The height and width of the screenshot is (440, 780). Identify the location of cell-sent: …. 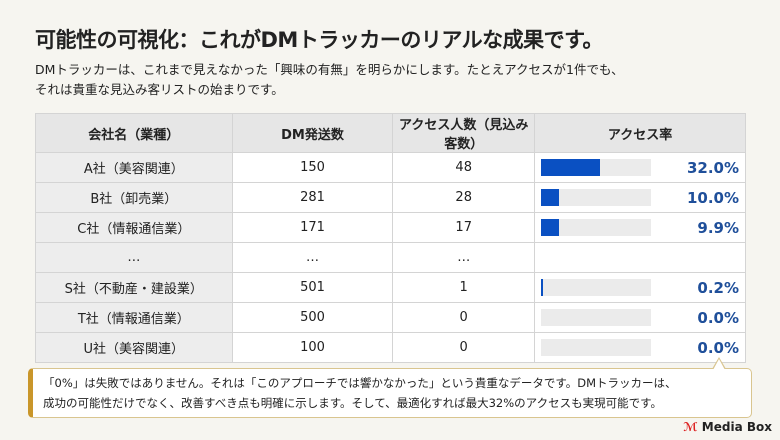
(312, 257).